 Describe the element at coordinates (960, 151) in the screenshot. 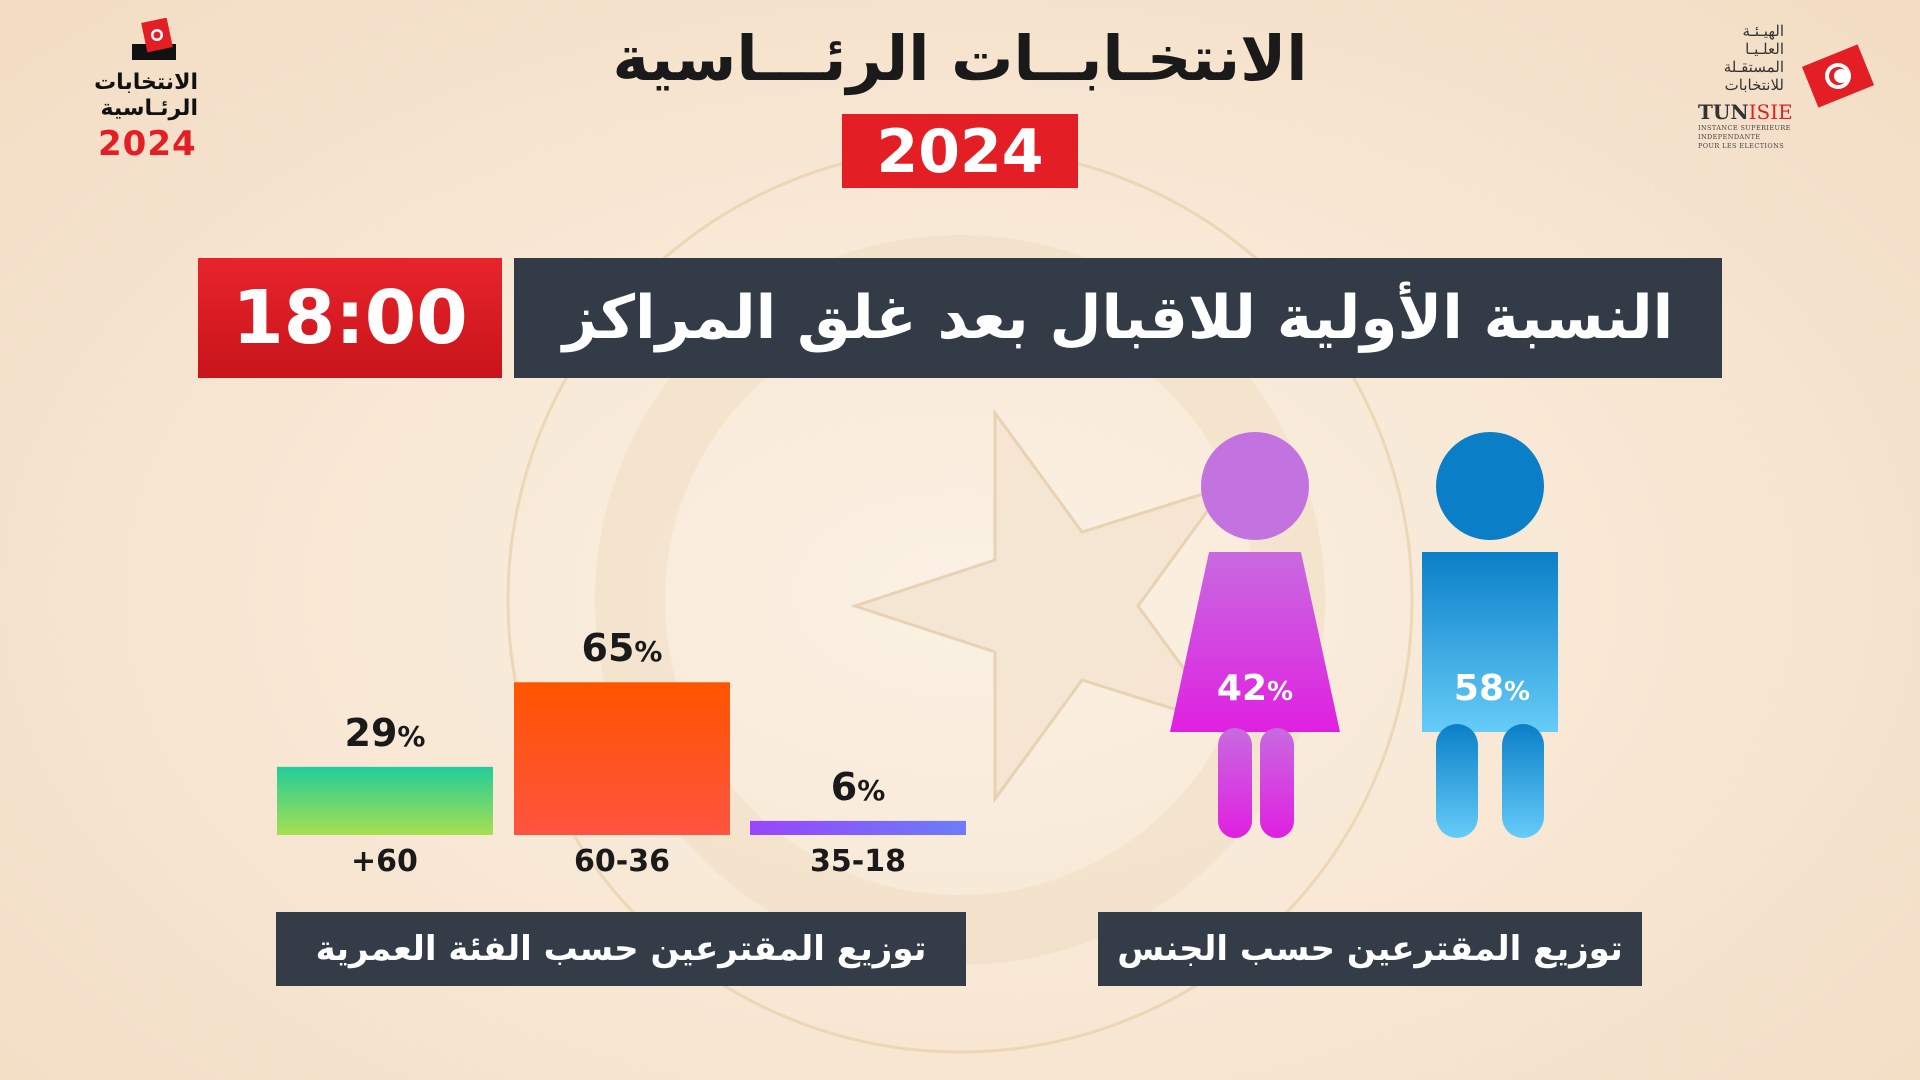

I see `year-badge: 2024` at that location.